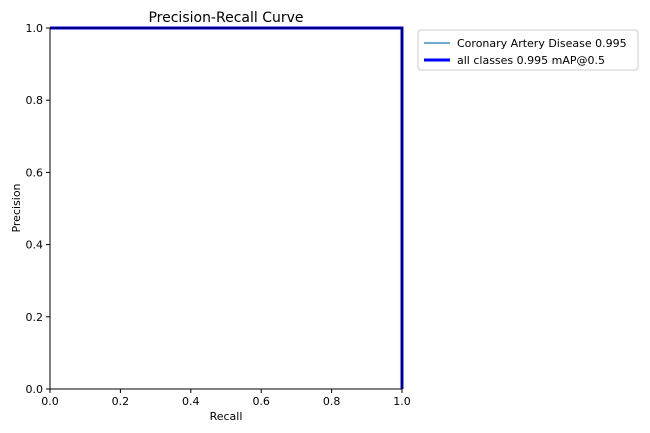 The image size is (650, 433). Describe the element at coordinates (35, 28) in the screenshot. I see `y-tick-label: 1.0` at that location.